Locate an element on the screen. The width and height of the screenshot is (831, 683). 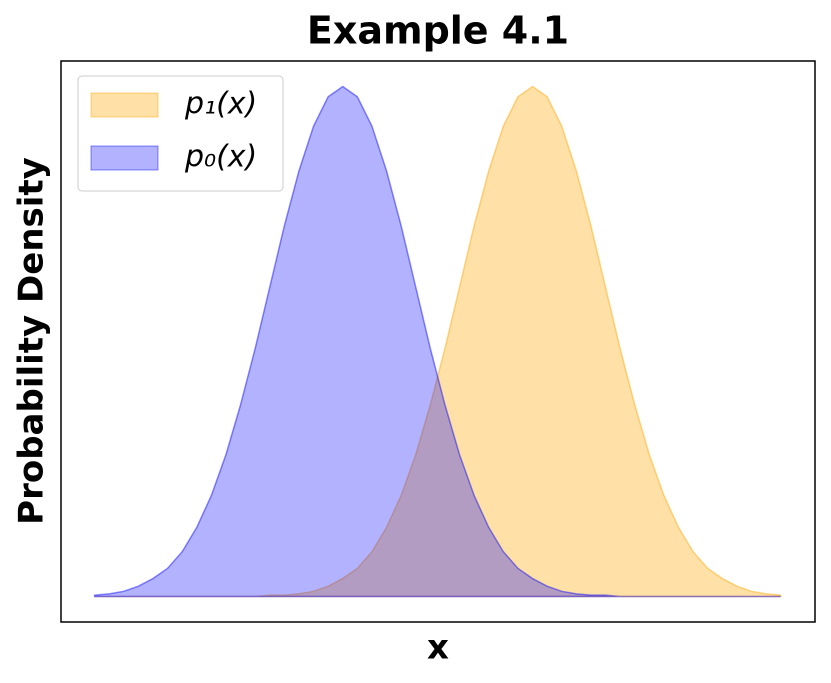
x-axis-label: x is located at coordinates (438, 648).